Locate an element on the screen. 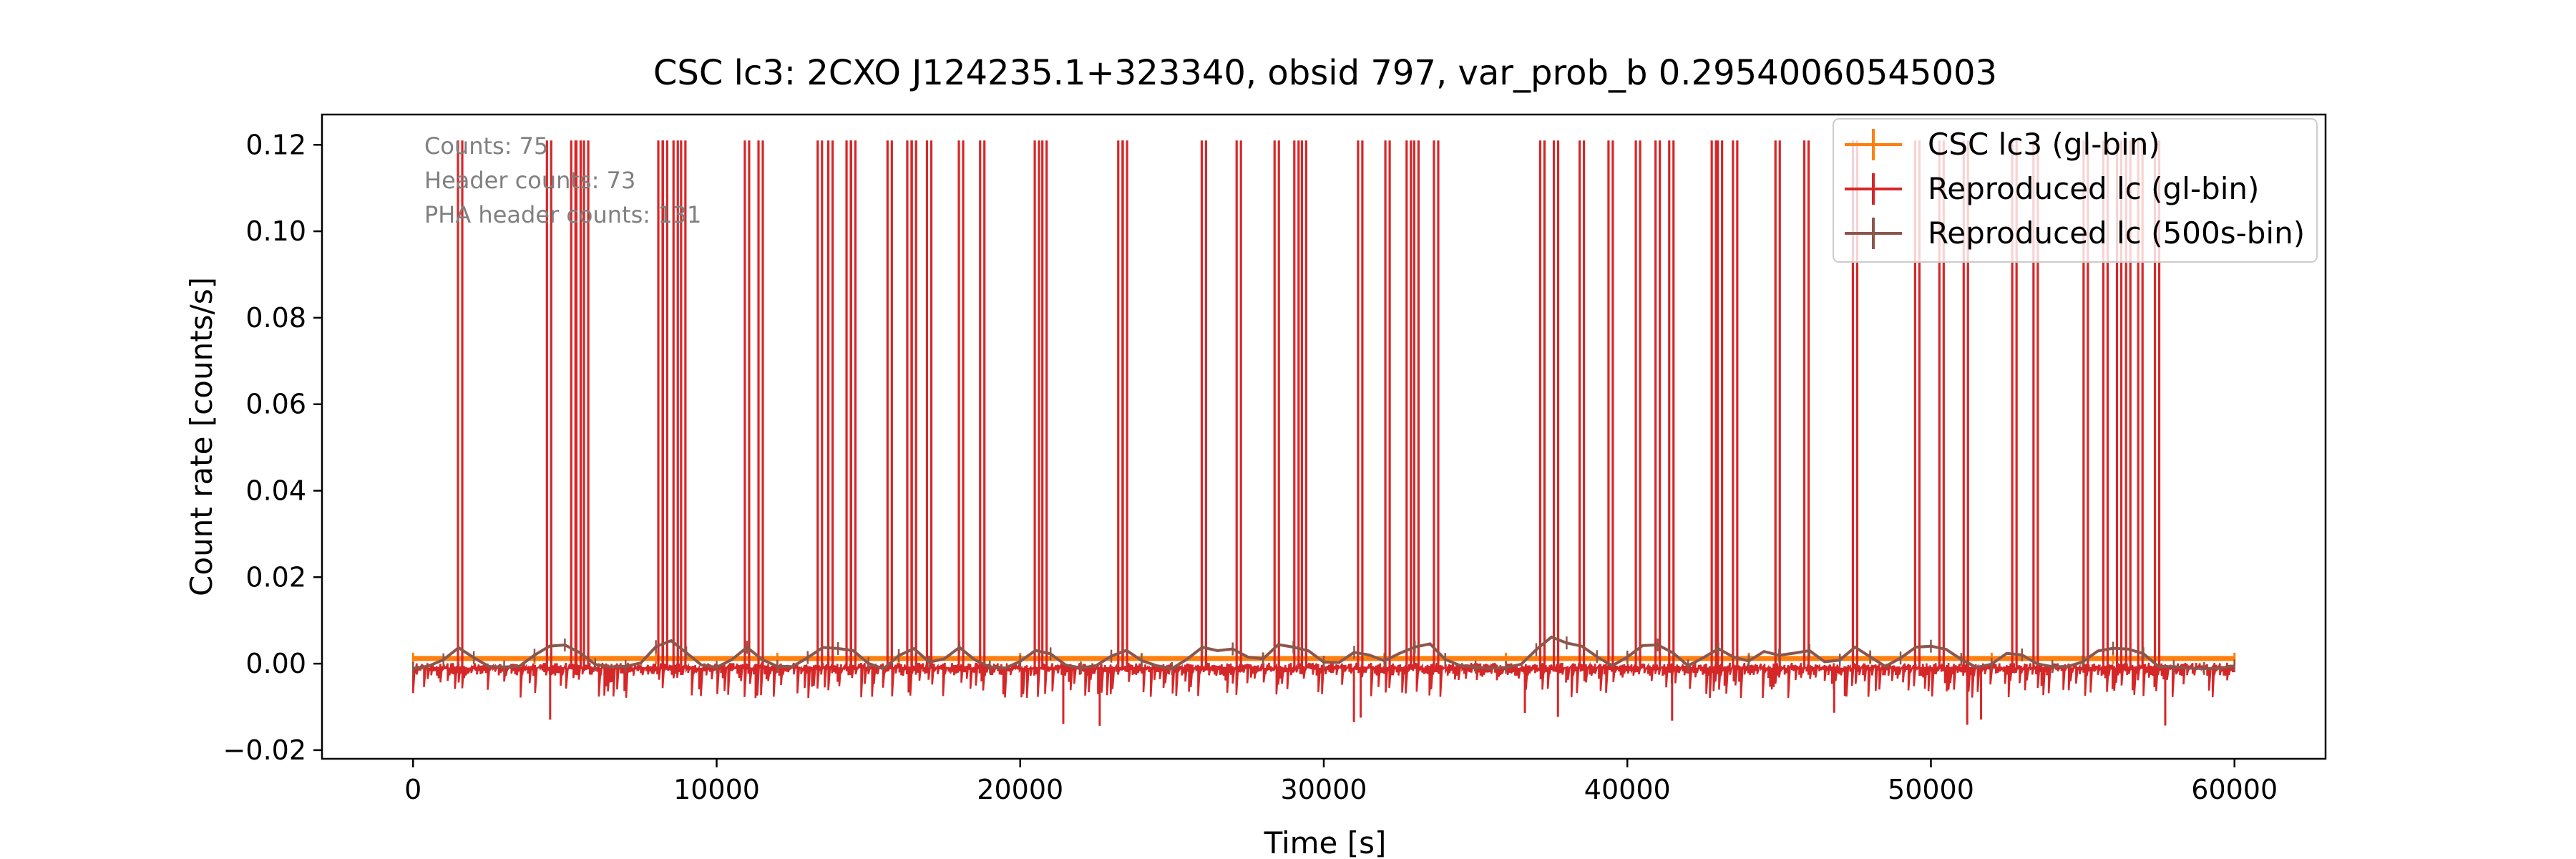 Image resolution: width=2576 pixels, height=859 pixels. x-tick-label: 10000 is located at coordinates (716, 789).